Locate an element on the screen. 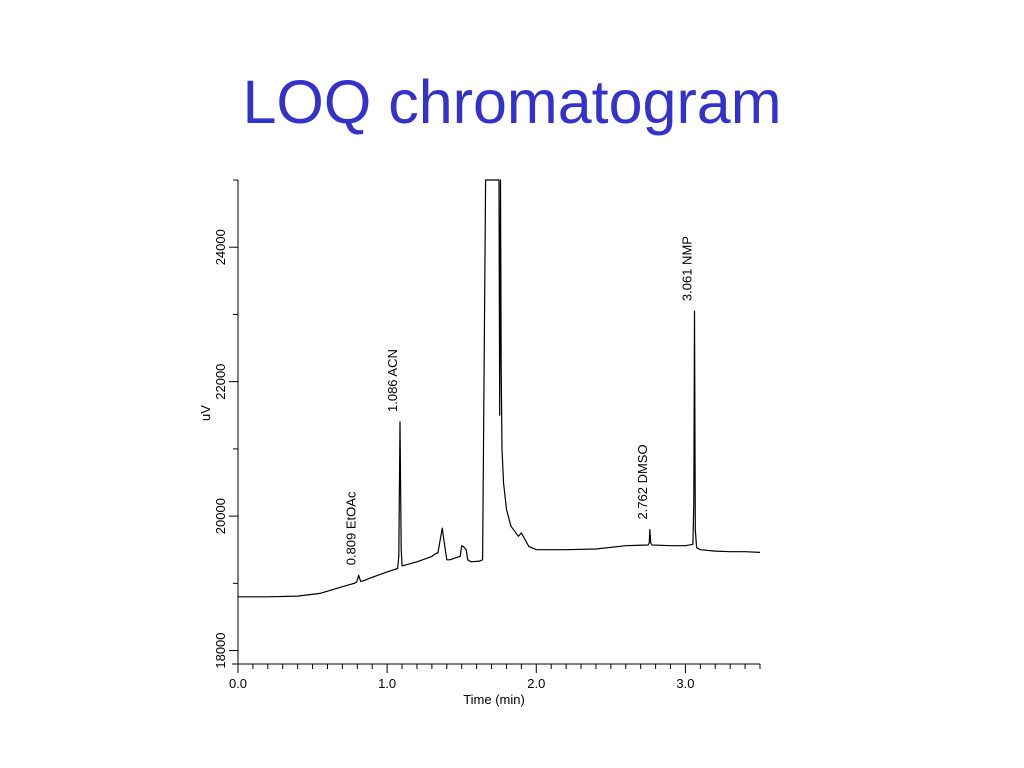  x-tick-label: 3.0 is located at coordinates (685, 683).